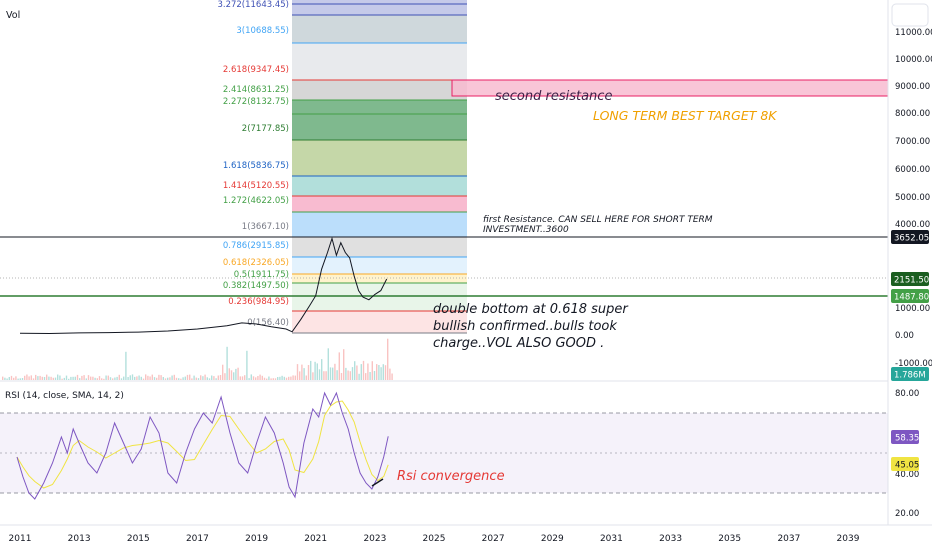  Describe the element at coordinates (379, 61) in the screenshot. I see `fib-band-2.618` at that location.